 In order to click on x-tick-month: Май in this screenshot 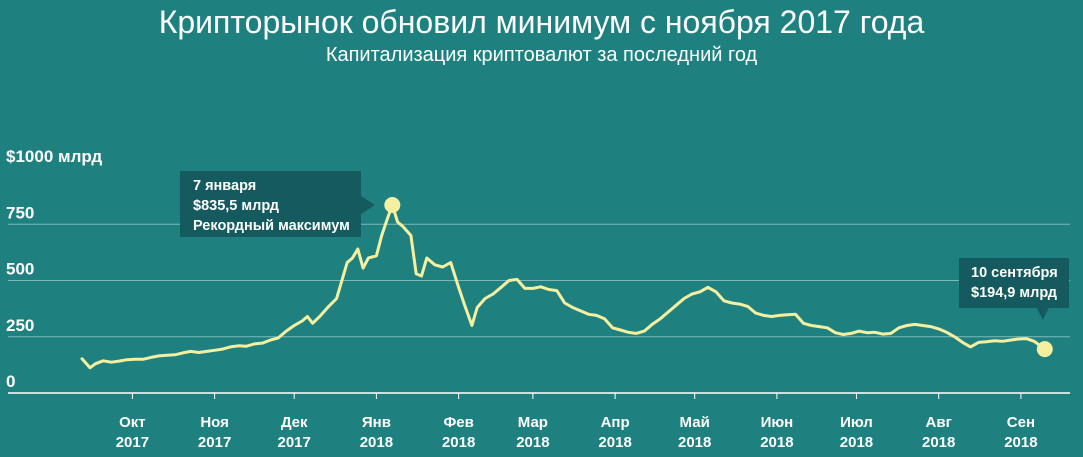, I will do `click(695, 422)`.